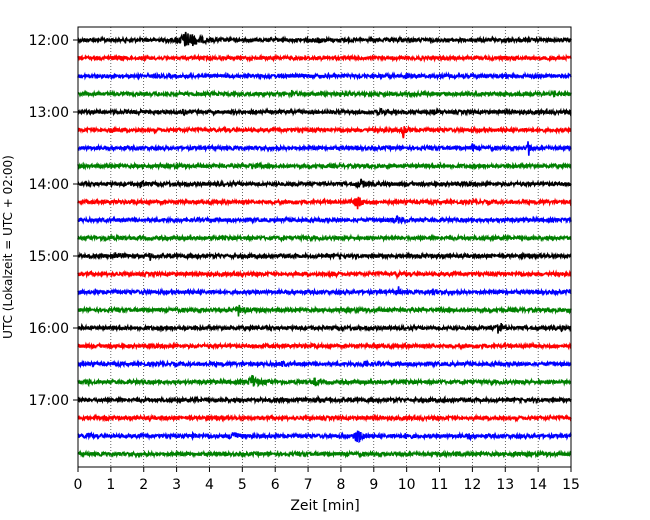  Describe the element at coordinates (538, 485) in the screenshot. I see `x-tick-label-14: 14` at that location.